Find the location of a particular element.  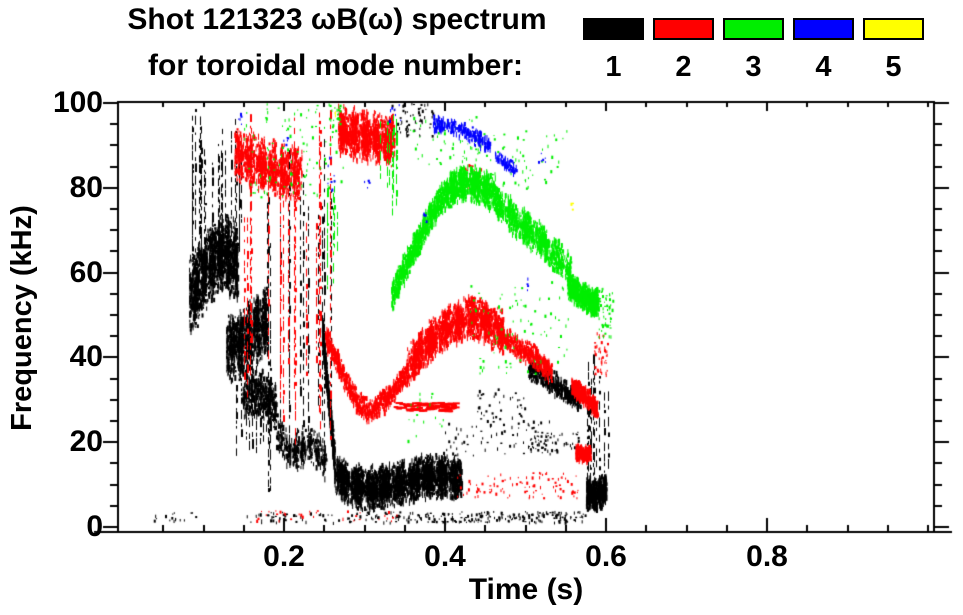

x-tick-label: 0.2 is located at coordinates (284, 556).